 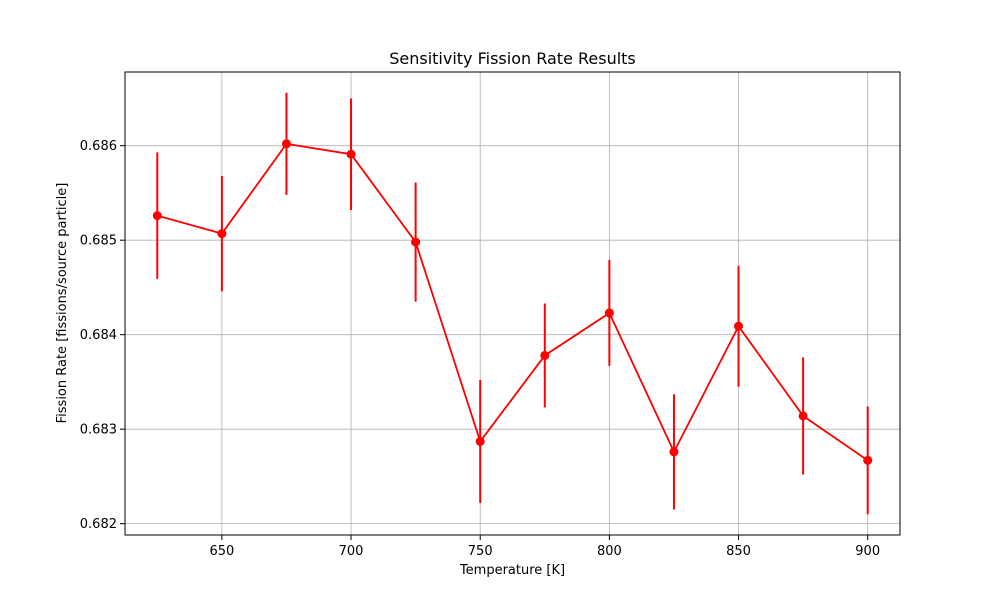 I want to click on y-tick-label: 0.682, so click(x=98, y=524).